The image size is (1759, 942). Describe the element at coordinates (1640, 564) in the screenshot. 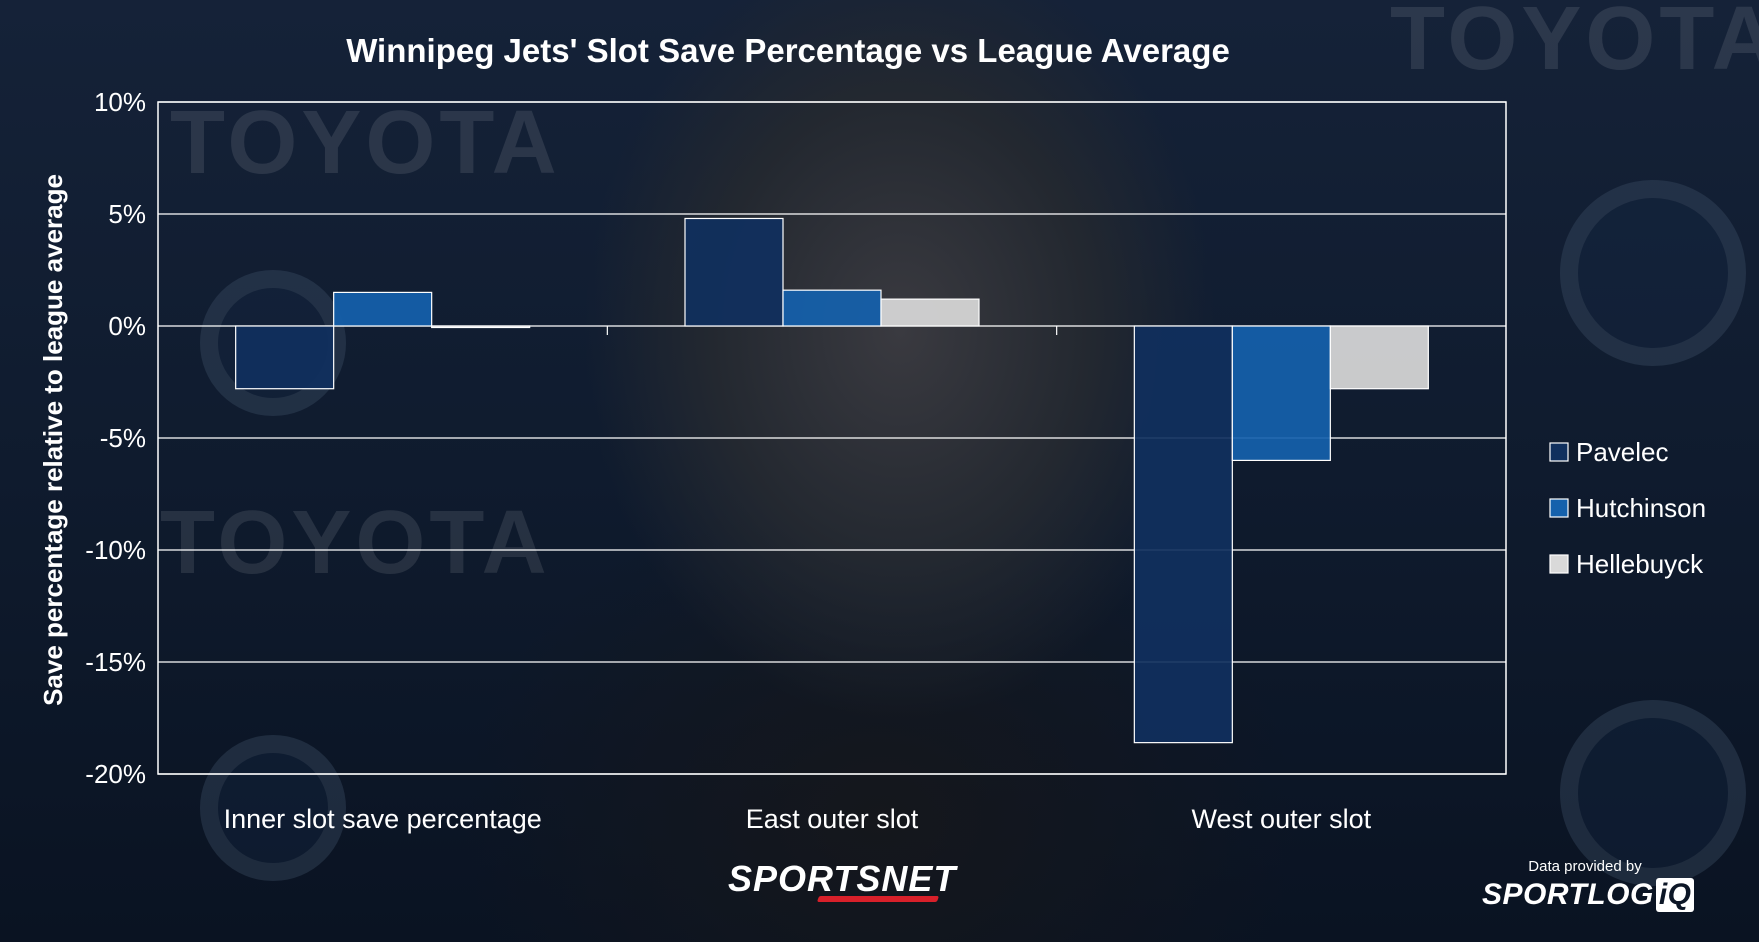

I see `legend-label: Hellebuyck` at that location.